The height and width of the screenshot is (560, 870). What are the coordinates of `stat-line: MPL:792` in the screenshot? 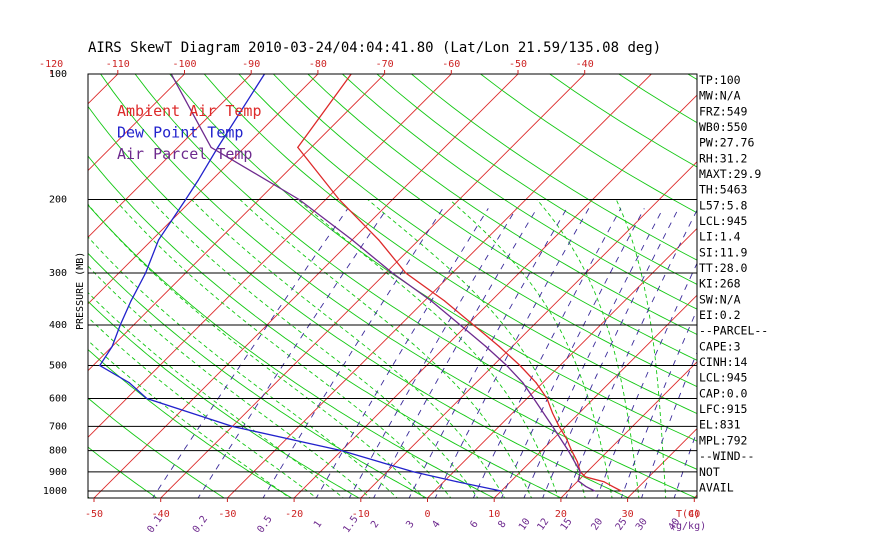 It's located at (723, 440).